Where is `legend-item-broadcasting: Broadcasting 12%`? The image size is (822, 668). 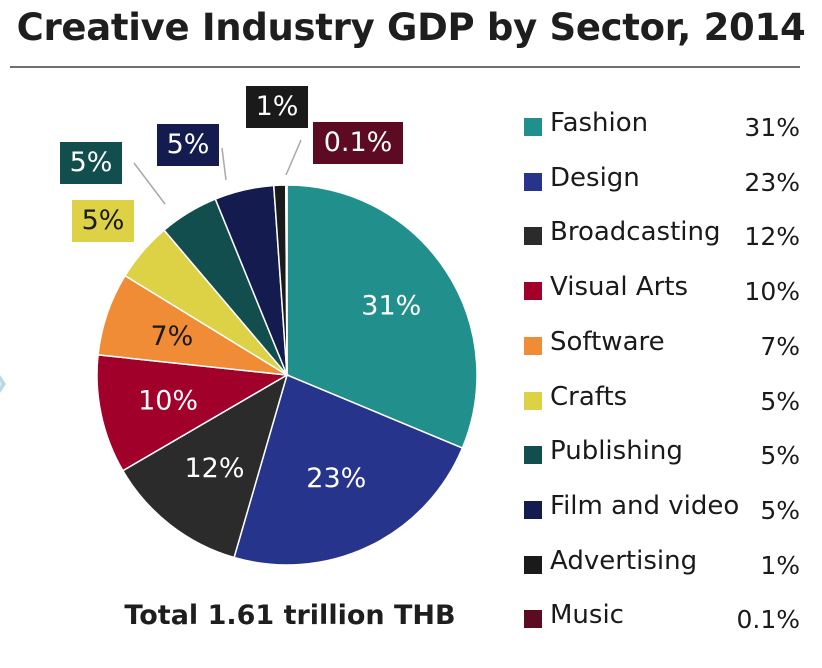
legend-item-broadcasting: Broadcasting 12% is located at coordinates (665, 237).